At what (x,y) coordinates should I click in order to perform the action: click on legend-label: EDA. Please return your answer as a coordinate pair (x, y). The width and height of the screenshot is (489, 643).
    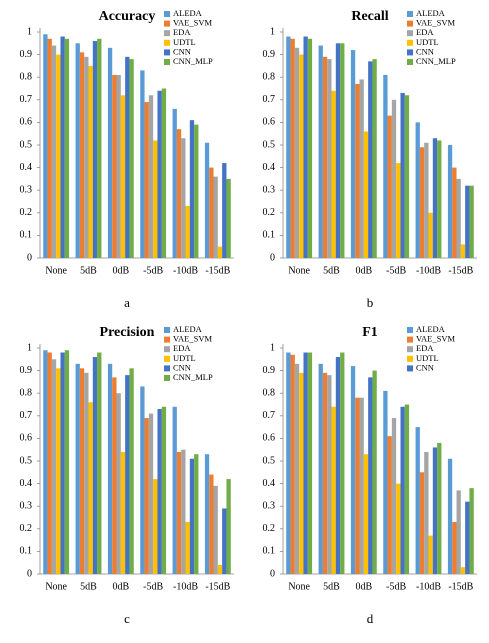
    Looking at the image, I should click on (182, 32).